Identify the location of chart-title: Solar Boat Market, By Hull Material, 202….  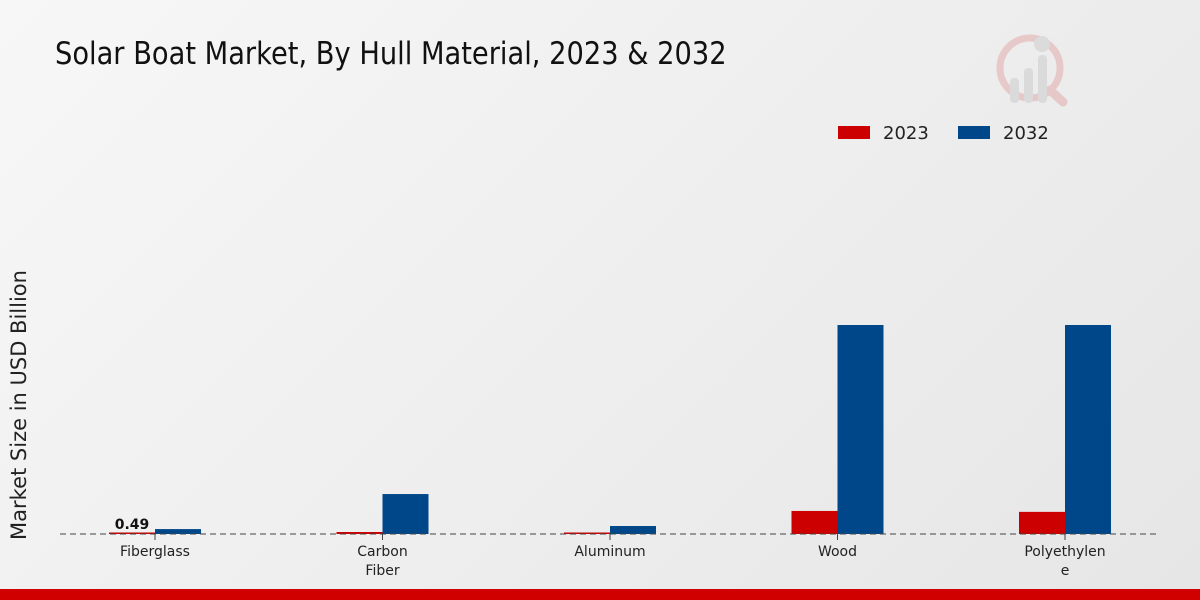
(391, 54).